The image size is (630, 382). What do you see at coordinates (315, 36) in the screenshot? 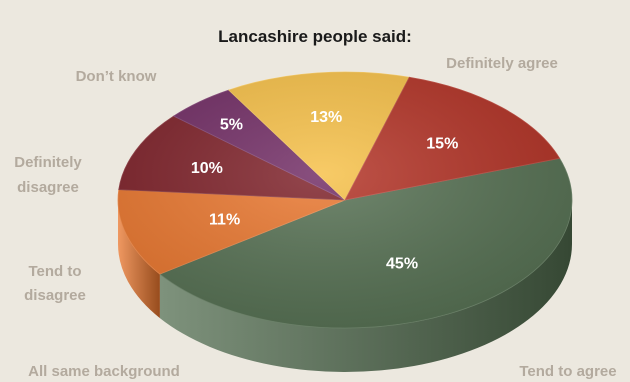
I see `chart-title: Lancashire people said:` at bounding box center [315, 36].